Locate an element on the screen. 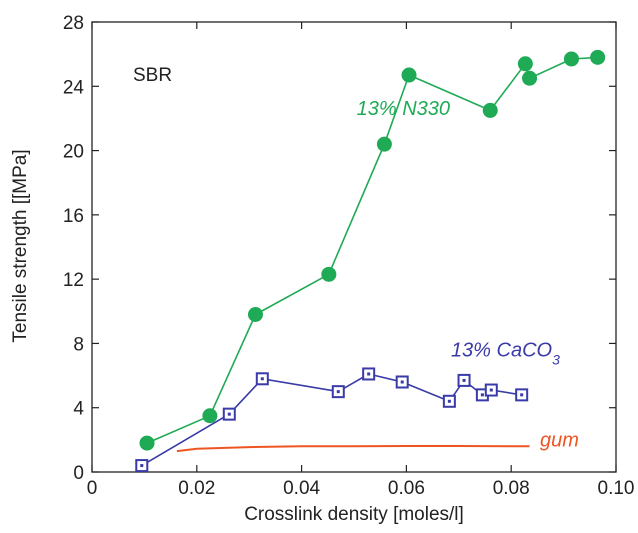  x-tick-label: 0.04 is located at coordinates (301, 488).